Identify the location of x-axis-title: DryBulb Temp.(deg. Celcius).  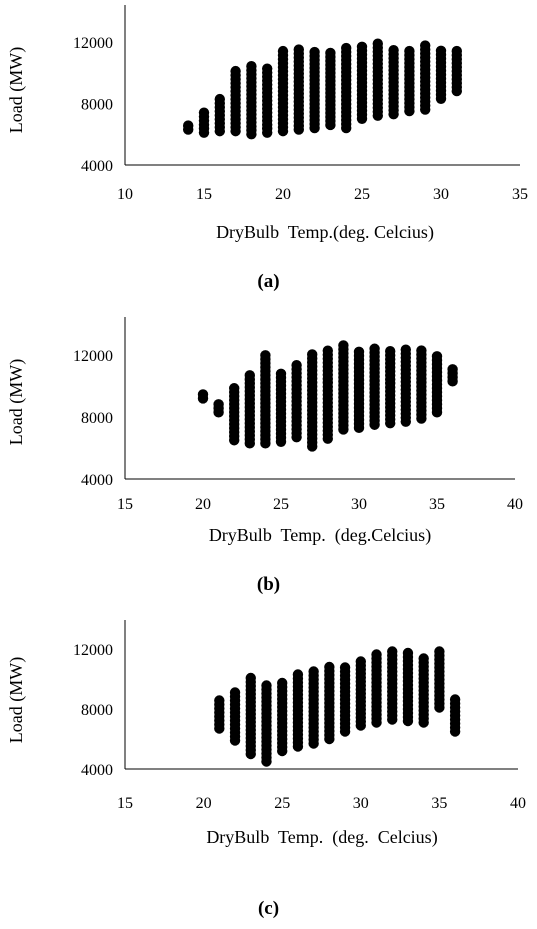
(325, 232).